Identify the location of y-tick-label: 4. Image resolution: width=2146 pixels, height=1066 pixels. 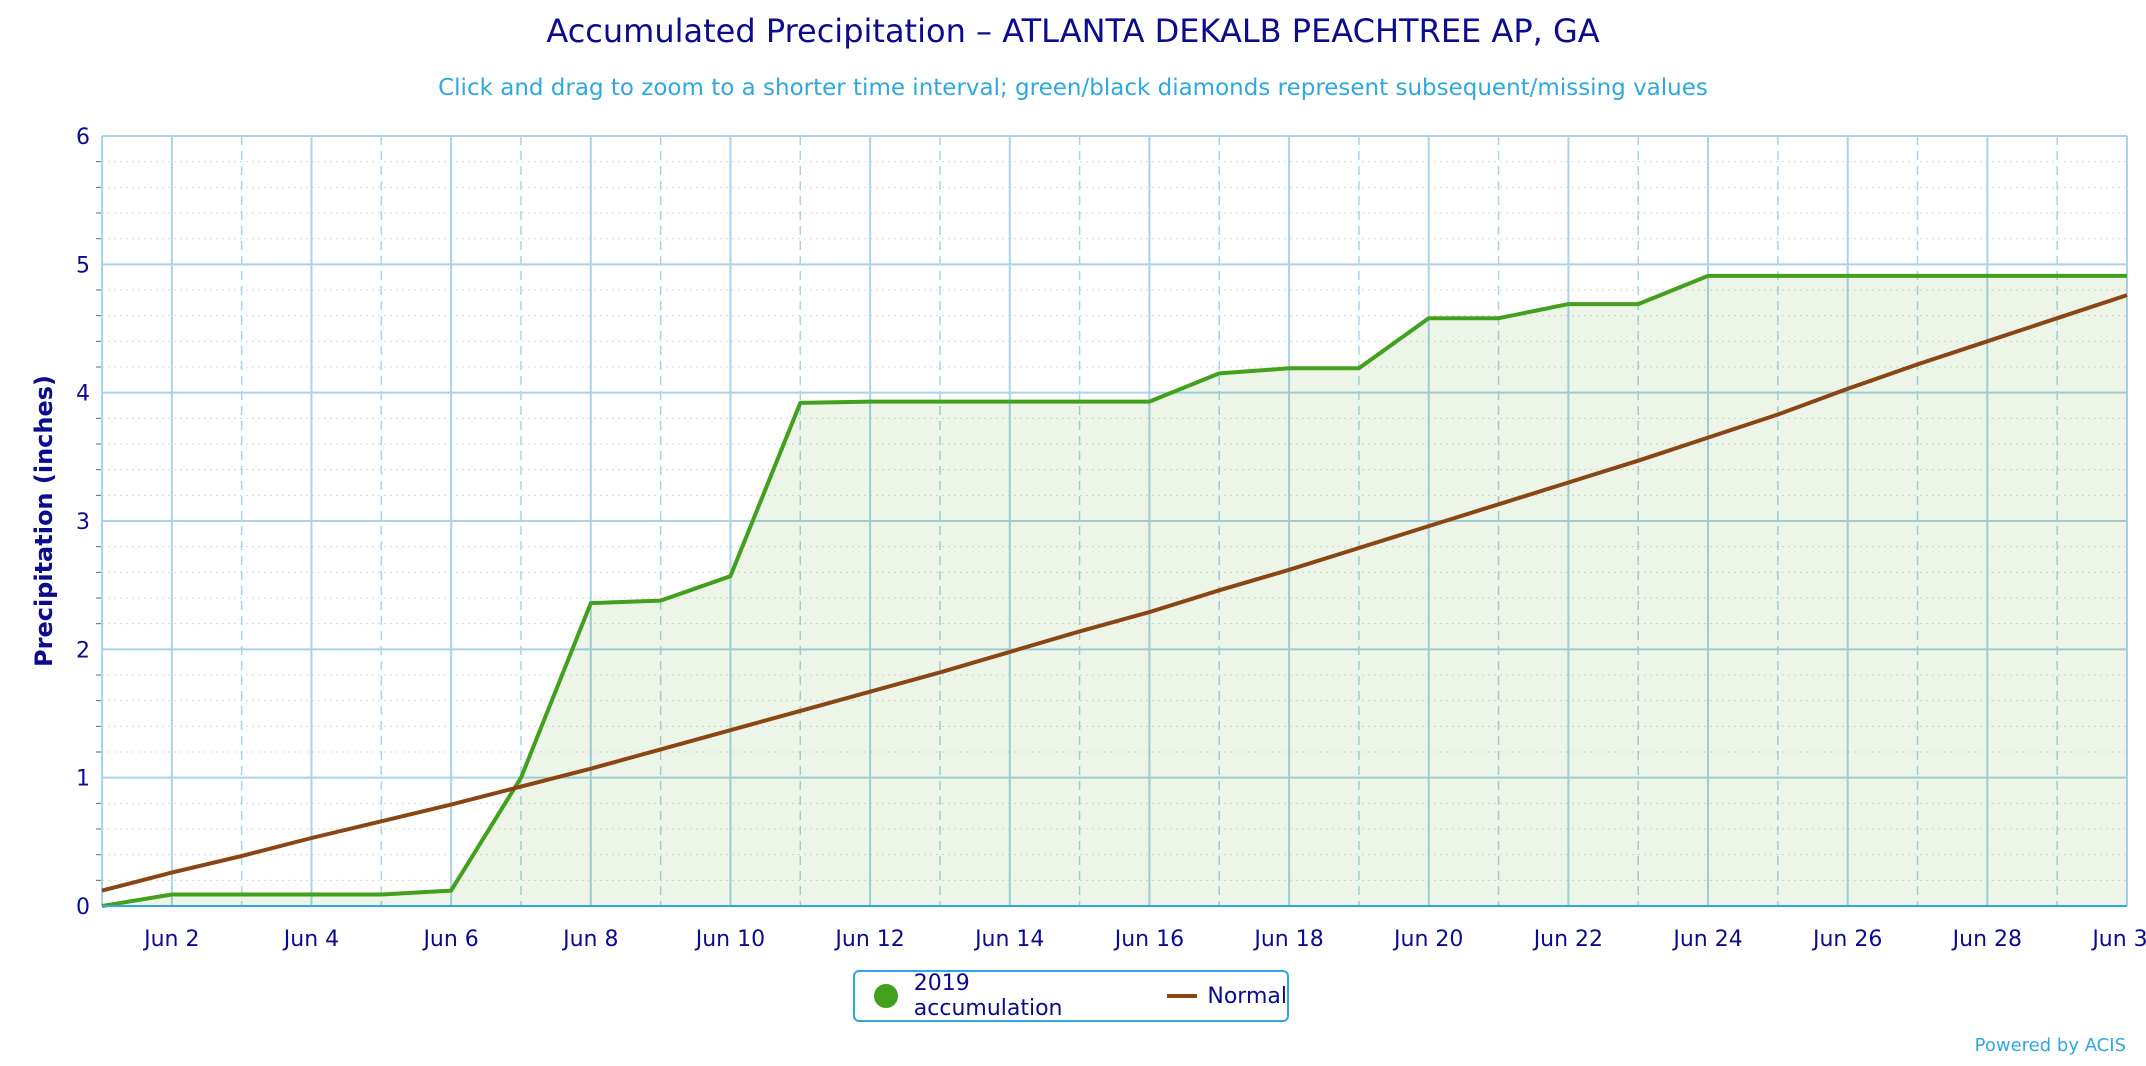
(83, 394).